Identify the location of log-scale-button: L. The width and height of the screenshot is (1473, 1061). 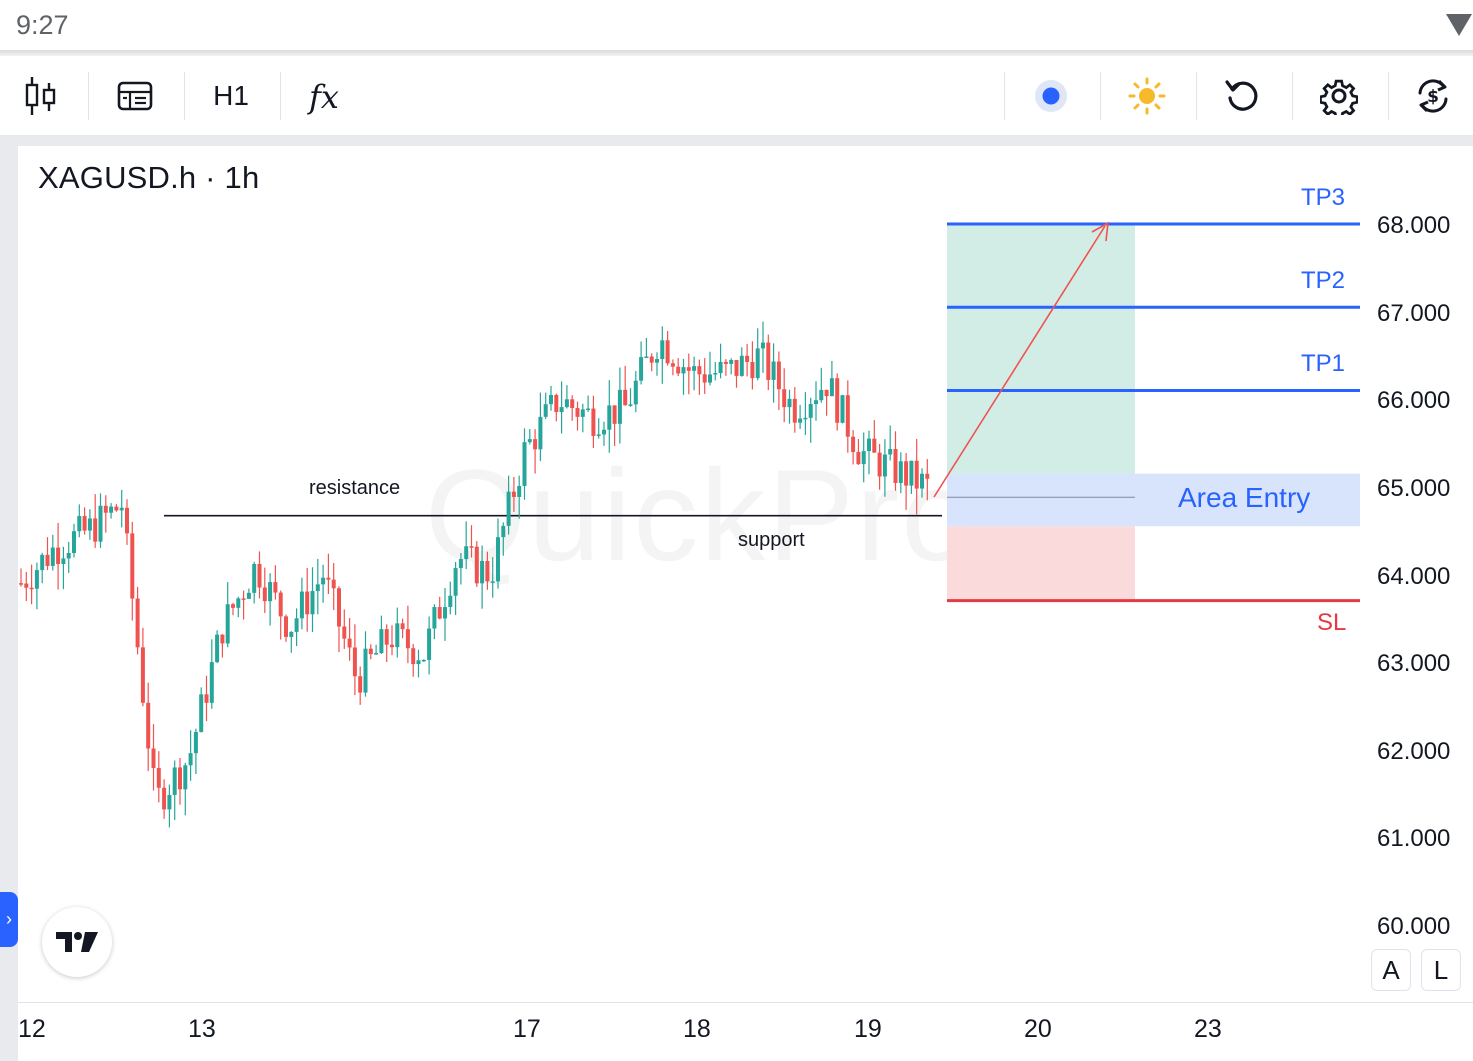
(1441, 970).